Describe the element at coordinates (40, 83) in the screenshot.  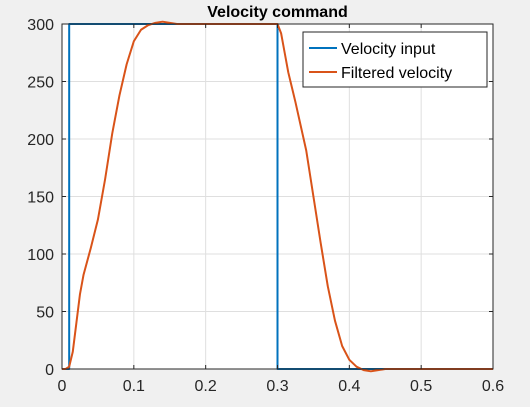
I see `y-tick-label: 250` at that location.